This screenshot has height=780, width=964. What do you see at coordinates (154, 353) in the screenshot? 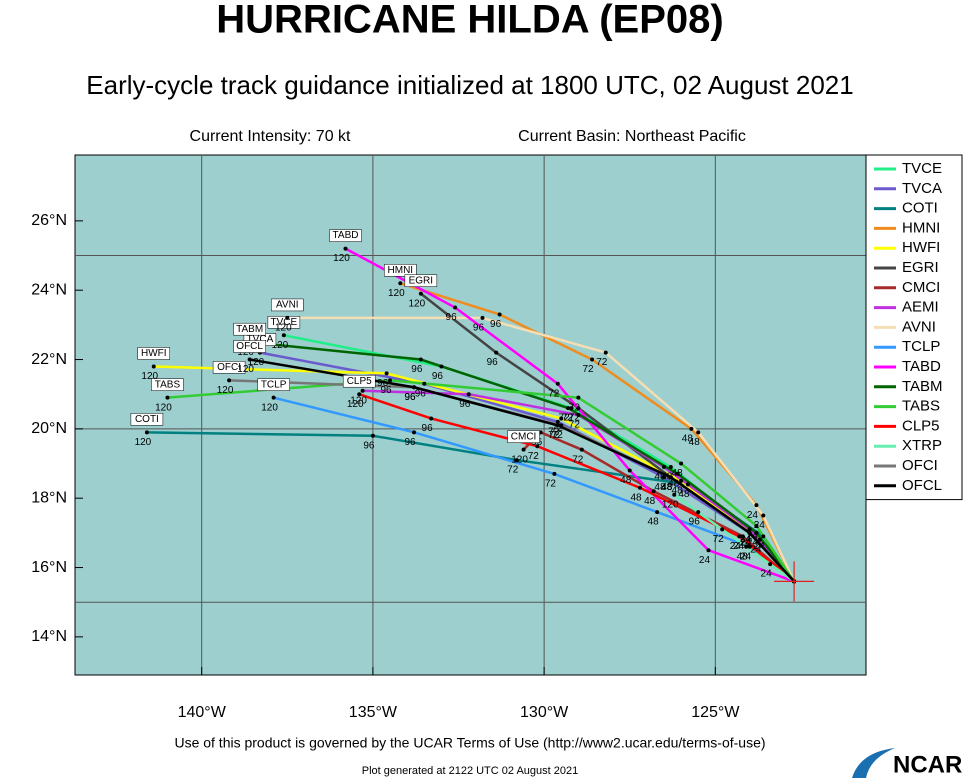
I see `model-tag: HWFI` at bounding box center [154, 353].